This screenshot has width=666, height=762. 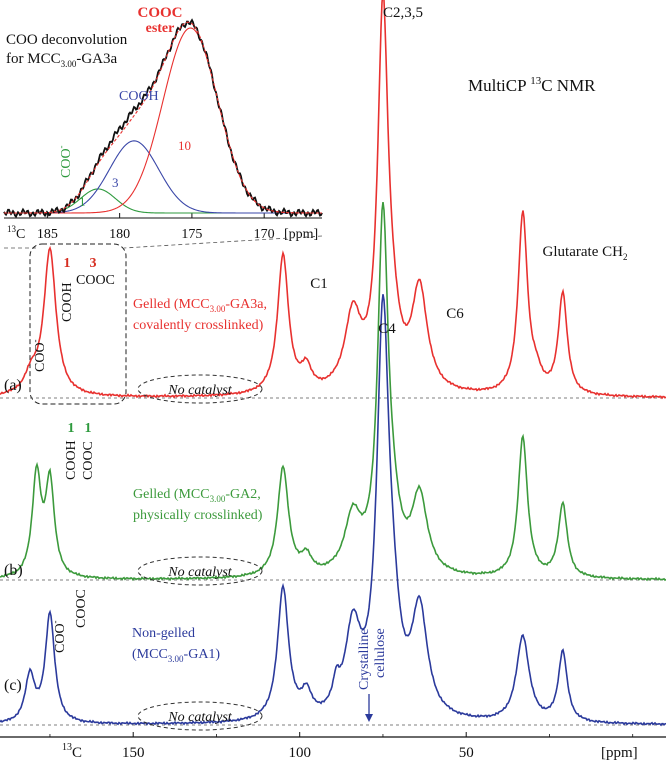 What do you see at coordinates (380, 653) in the screenshot?
I see `crystalline-label-2: cellulose` at bounding box center [380, 653].